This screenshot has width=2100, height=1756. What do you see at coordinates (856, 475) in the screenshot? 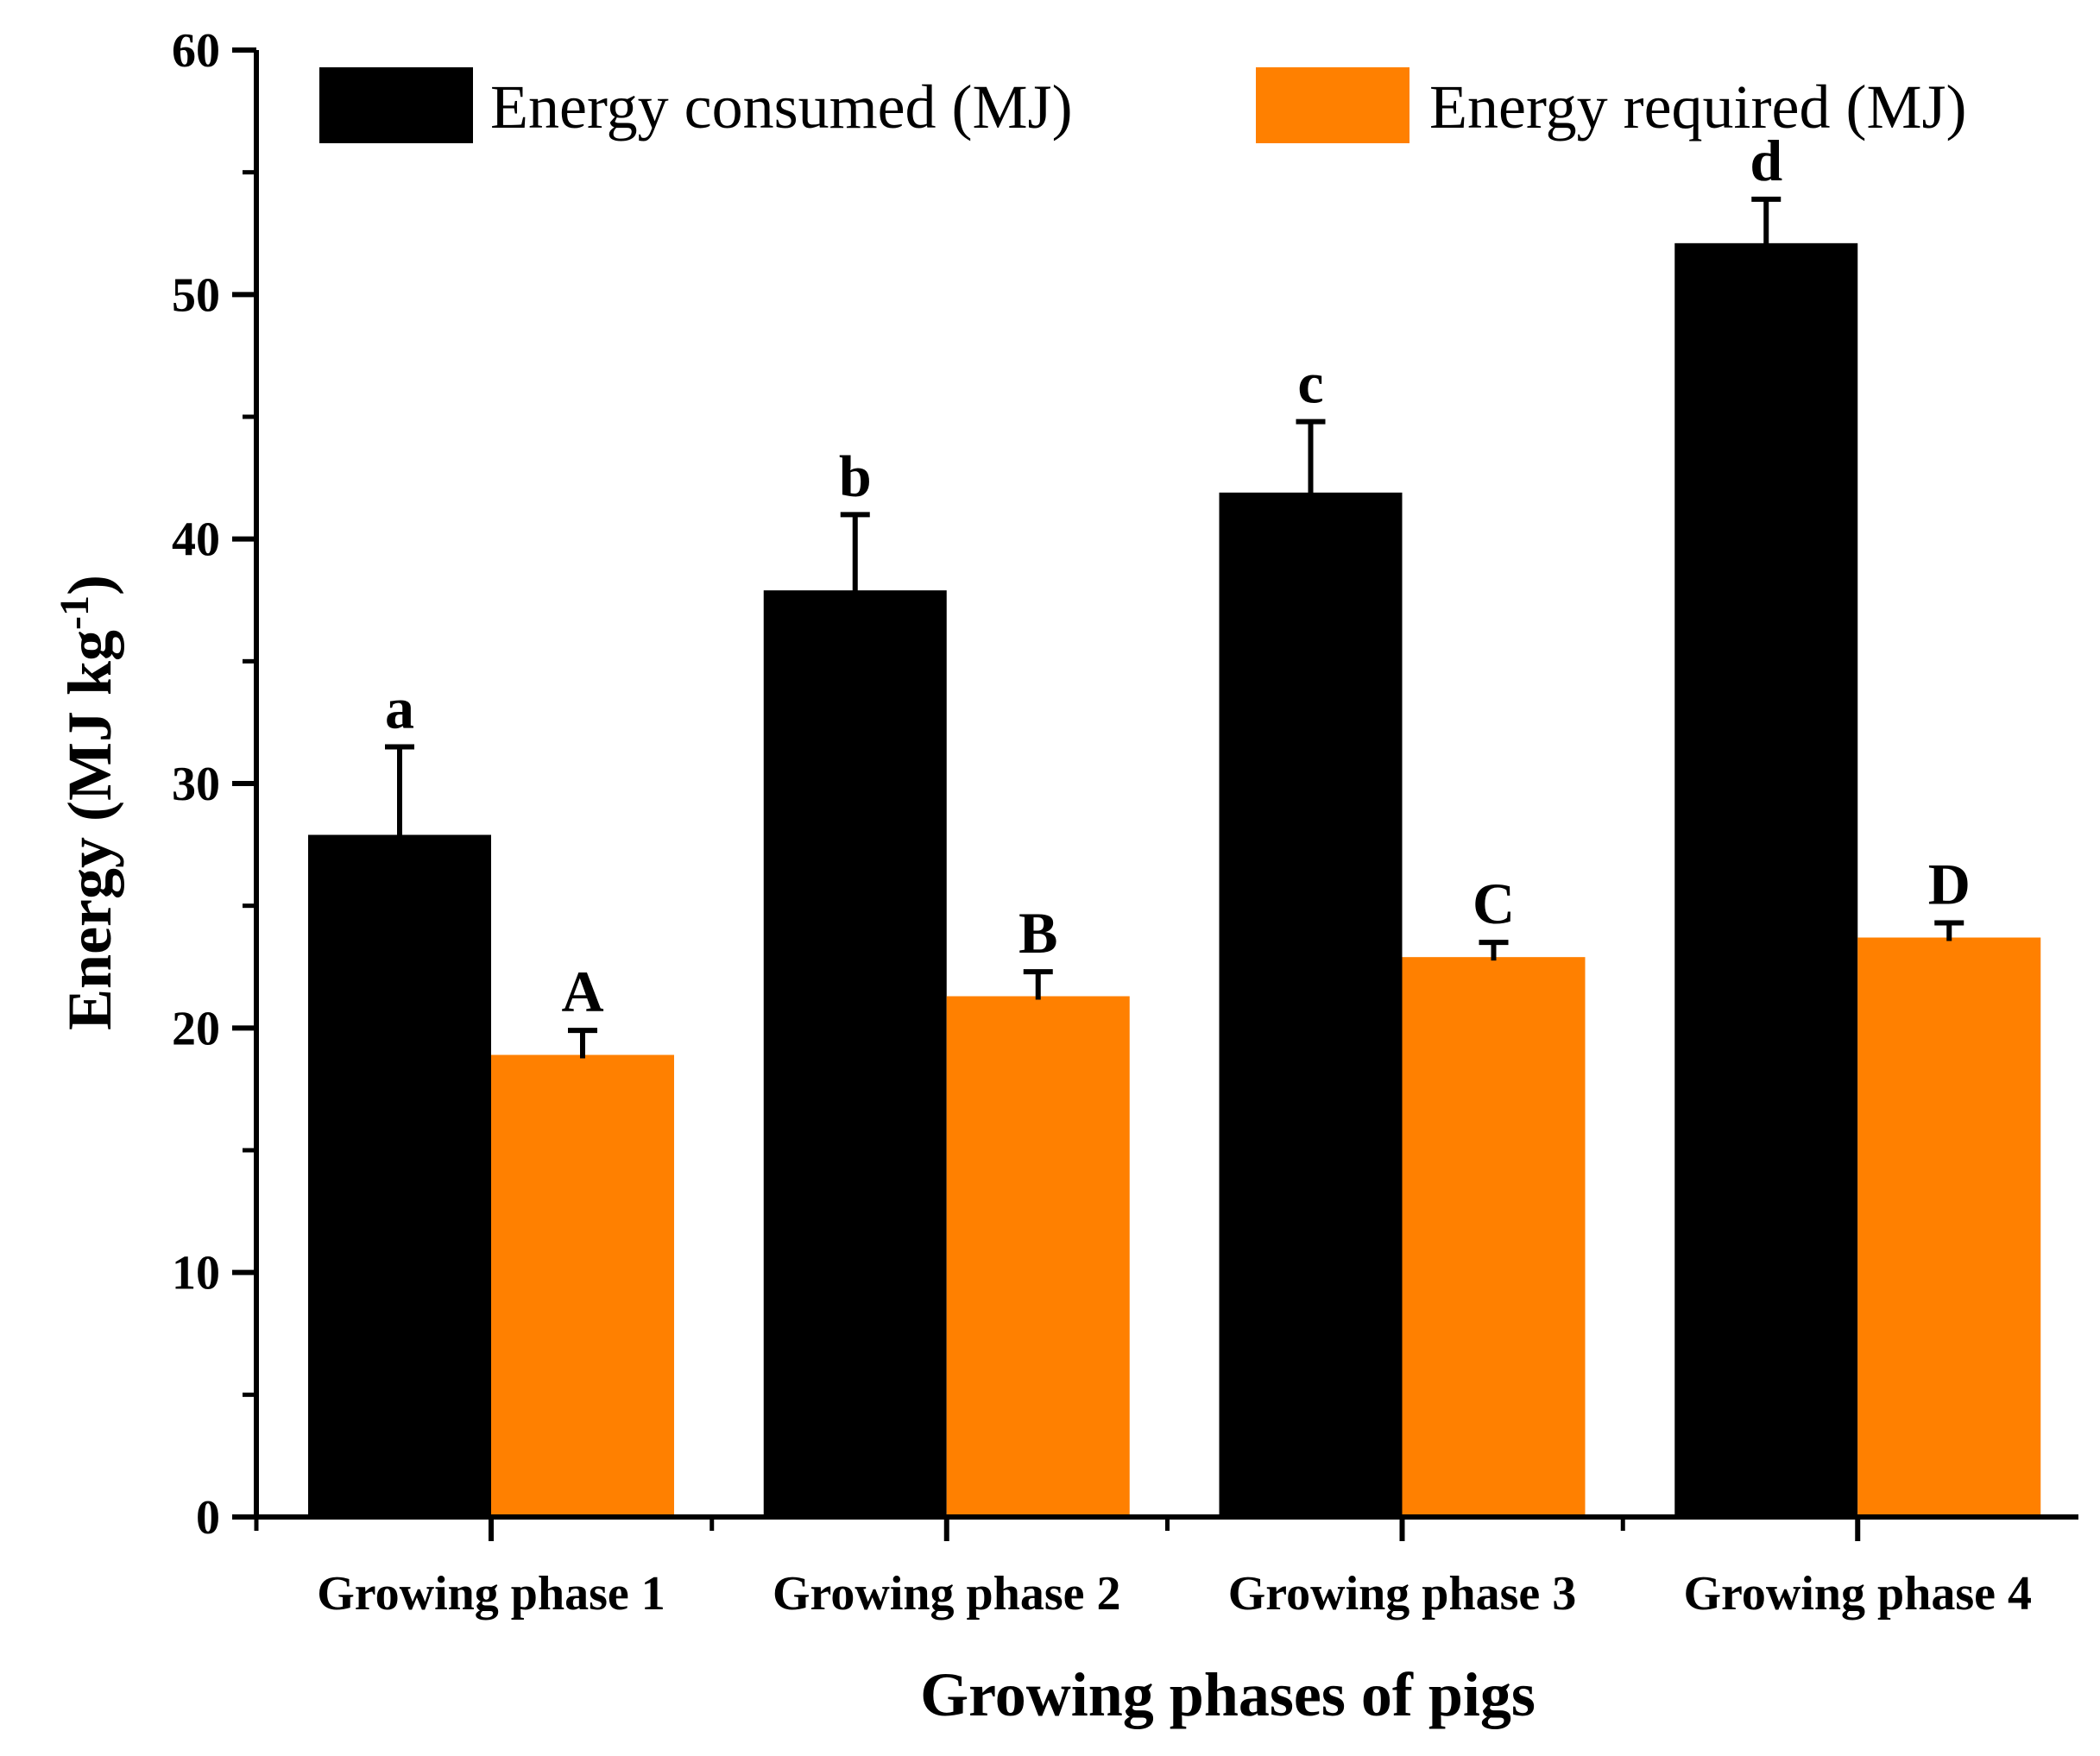
I see `significance-label-consumed-2: b` at bounding box center [856, 475].